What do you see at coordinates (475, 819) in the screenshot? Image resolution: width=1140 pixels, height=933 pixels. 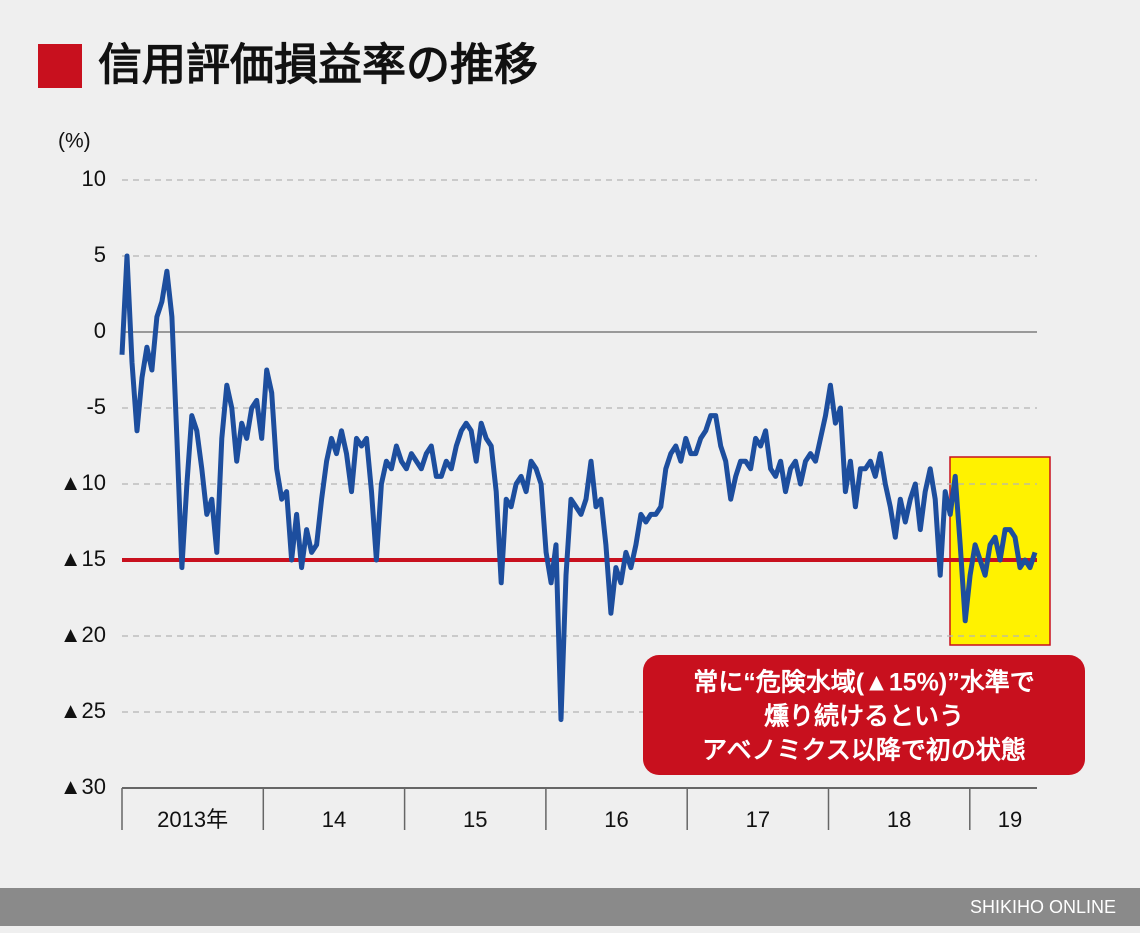 I see `x-tick-label: 15` at bounding box center [475, 819].